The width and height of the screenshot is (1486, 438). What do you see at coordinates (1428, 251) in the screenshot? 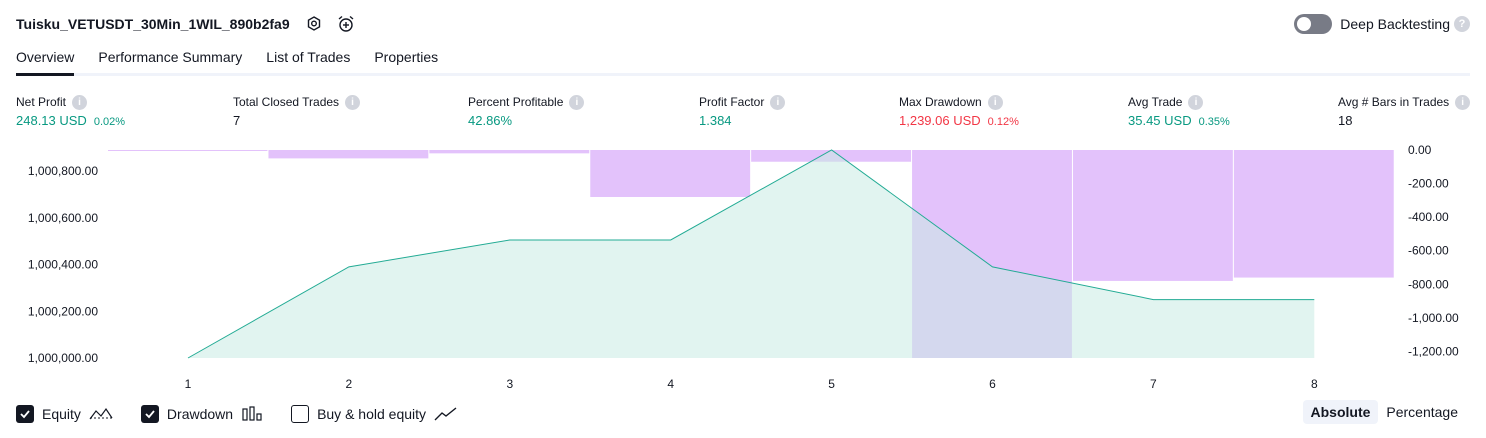
I see `right-axis-tick: -600.00` at bounding box center [1428, 251].